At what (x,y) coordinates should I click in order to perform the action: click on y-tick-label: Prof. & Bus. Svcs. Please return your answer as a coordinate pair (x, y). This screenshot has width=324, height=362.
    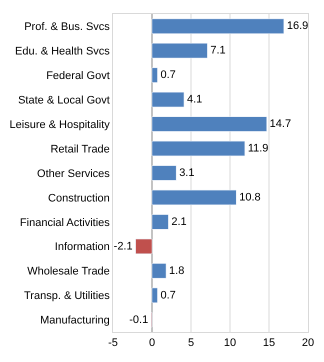
    Looking at the image, I should click on (67, 27).